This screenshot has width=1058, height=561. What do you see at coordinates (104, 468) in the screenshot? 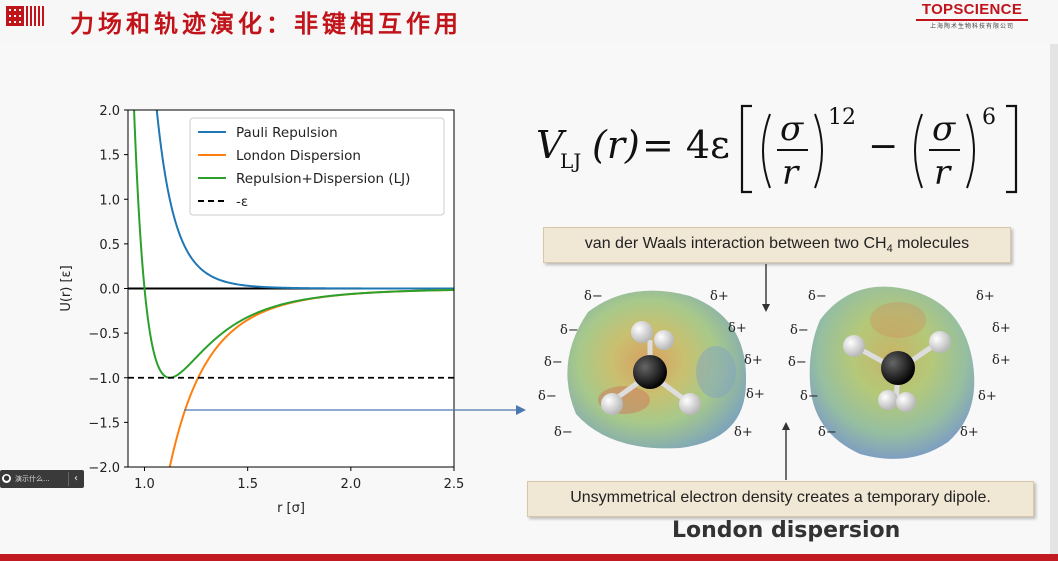
I see `y-tick-label: −2.0` at bounding box center [104, 468].